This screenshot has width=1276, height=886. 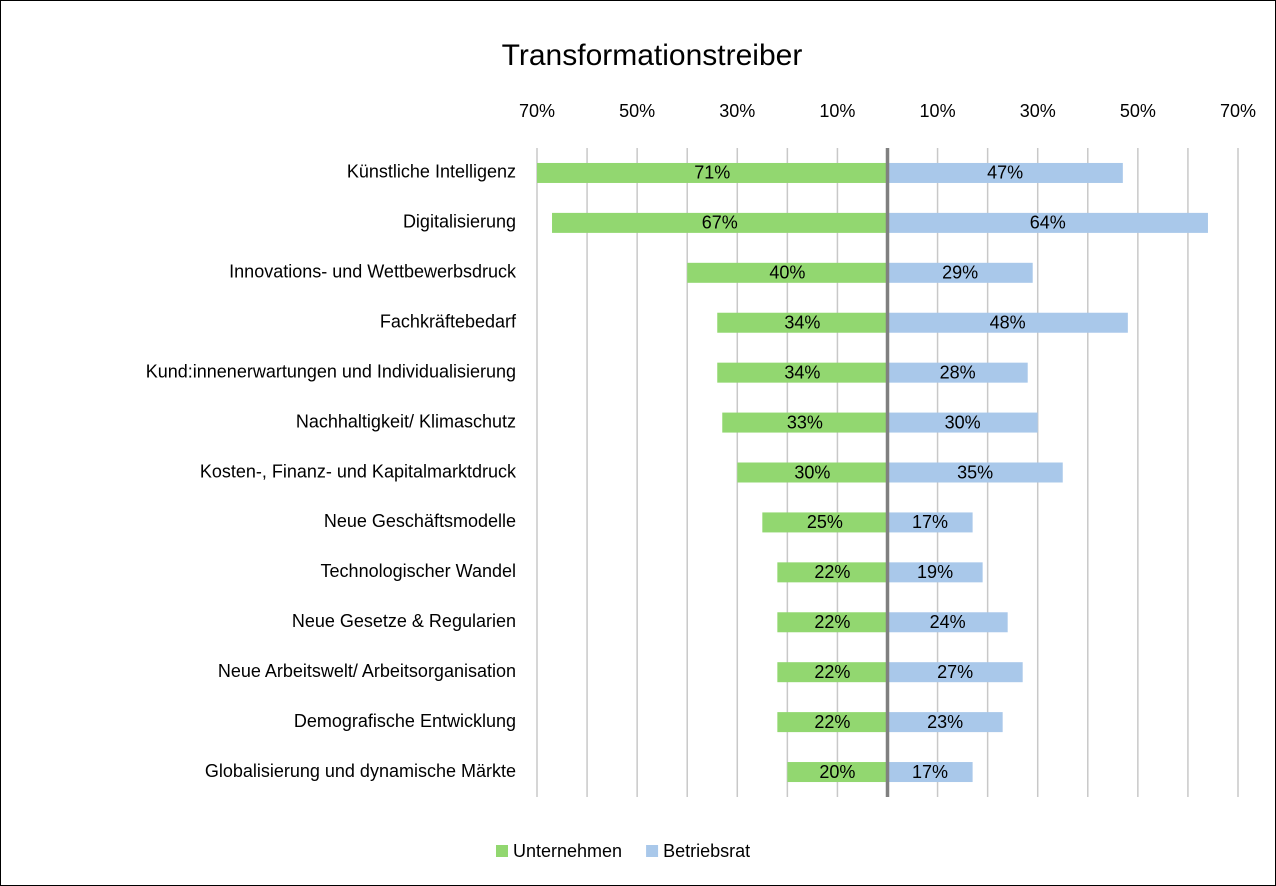 I want to click on data-label: 33%, so click(x=805, y=422).